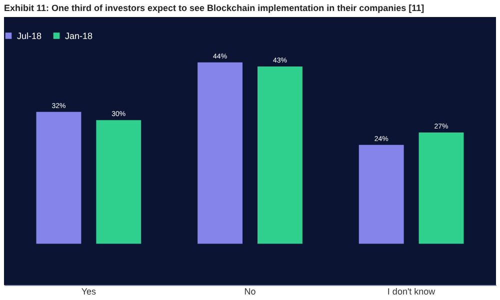 The image size is (500, 300). What do you see at coordinates (250, 291) in the screenshot?
I see `x-tick-label: No` at bounding box center [250, 291].